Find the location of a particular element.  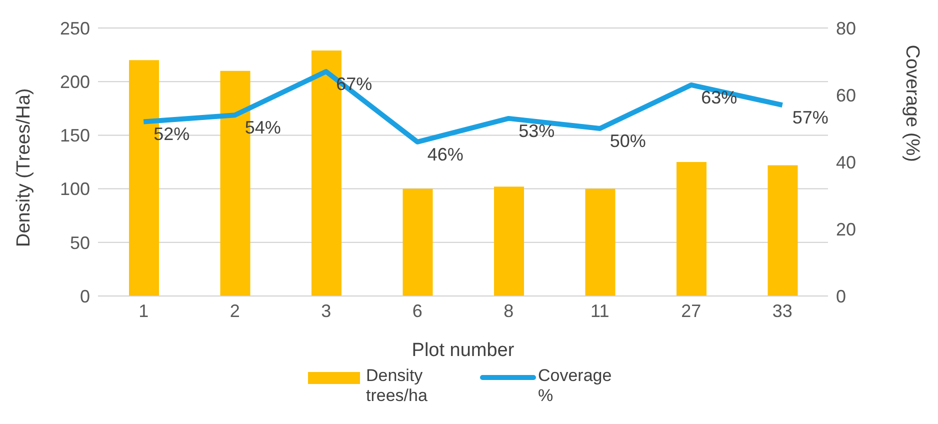

x-tick-label: 8 is located at coordinates (509, 310).